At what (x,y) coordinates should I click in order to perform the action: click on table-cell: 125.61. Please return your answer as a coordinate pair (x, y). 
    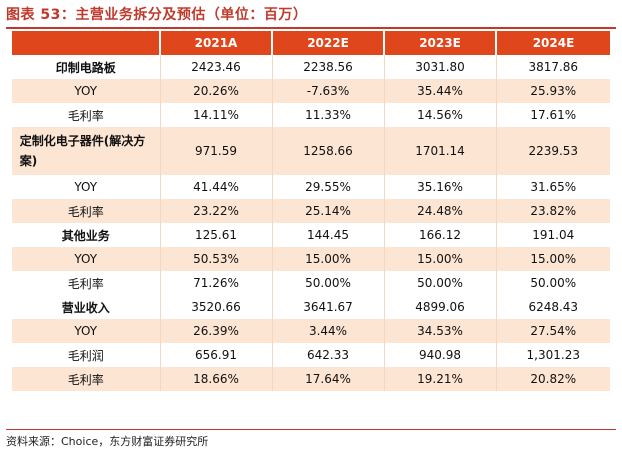
    Looking at the image, I should click on (215, 235).